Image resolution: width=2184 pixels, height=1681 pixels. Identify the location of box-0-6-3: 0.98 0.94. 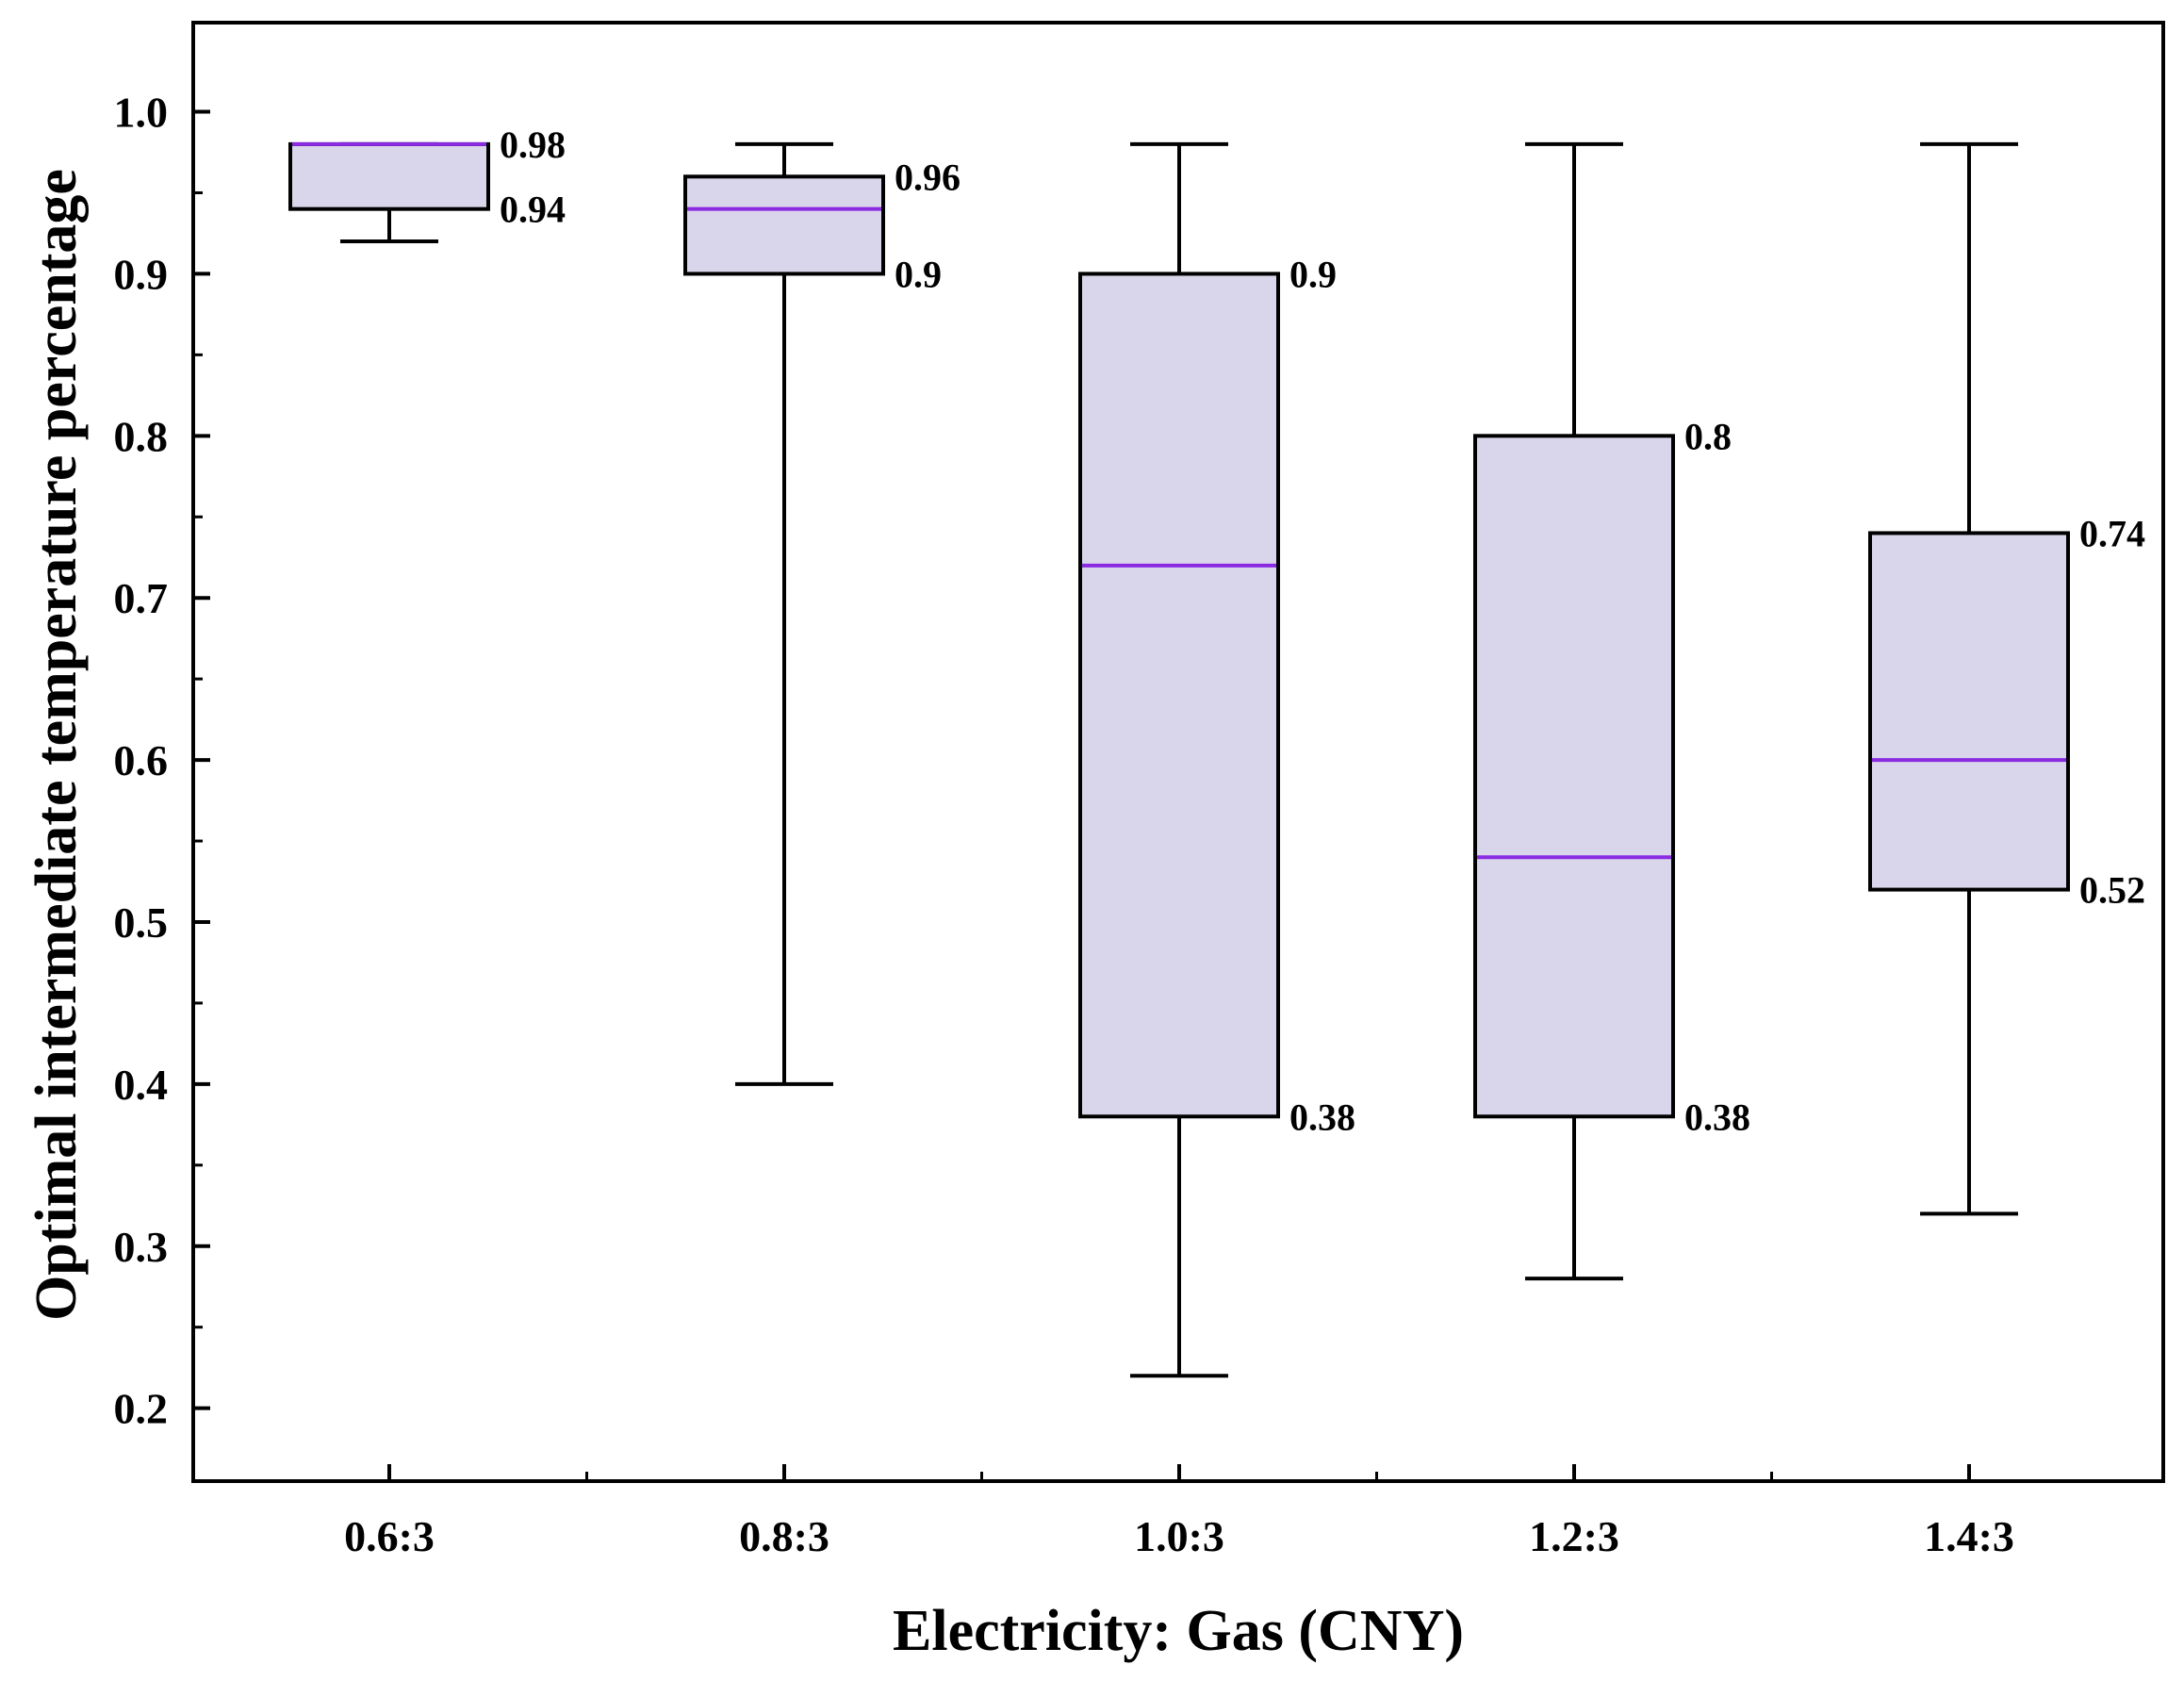
(427, 184).